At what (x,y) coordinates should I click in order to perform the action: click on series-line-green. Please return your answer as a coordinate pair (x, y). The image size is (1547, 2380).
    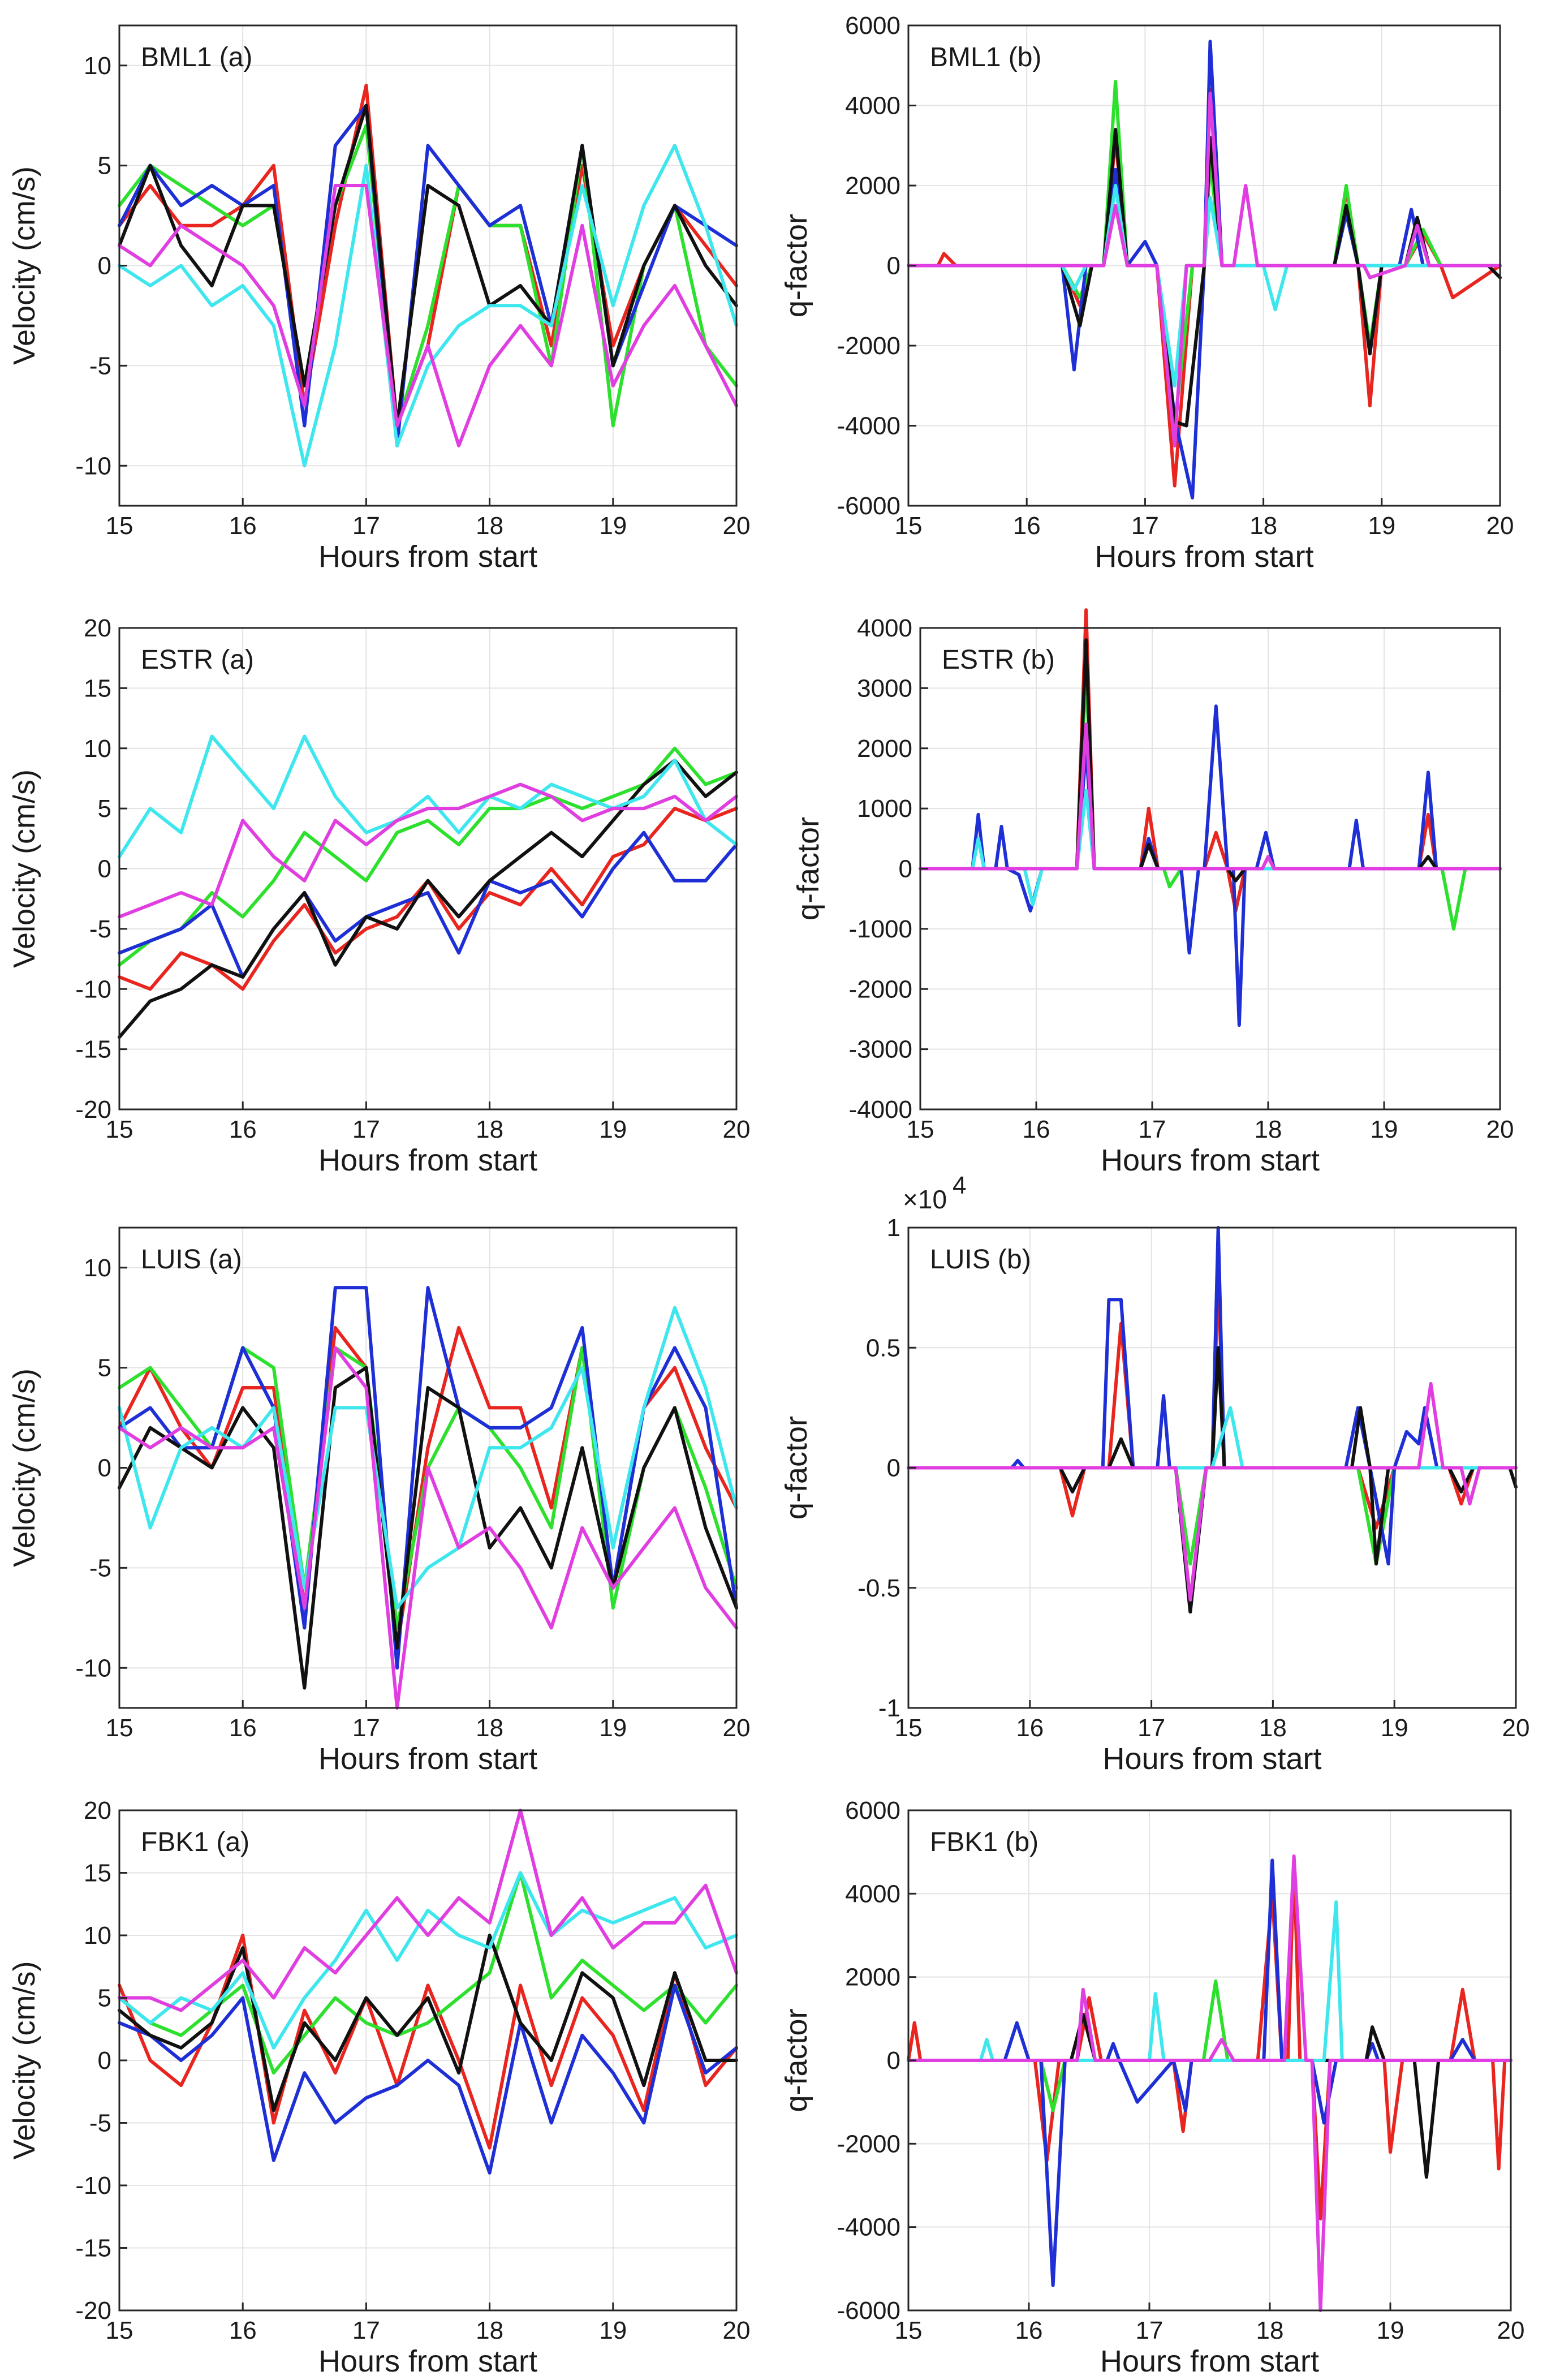
    Looking at the image, I should click on (428, 275).